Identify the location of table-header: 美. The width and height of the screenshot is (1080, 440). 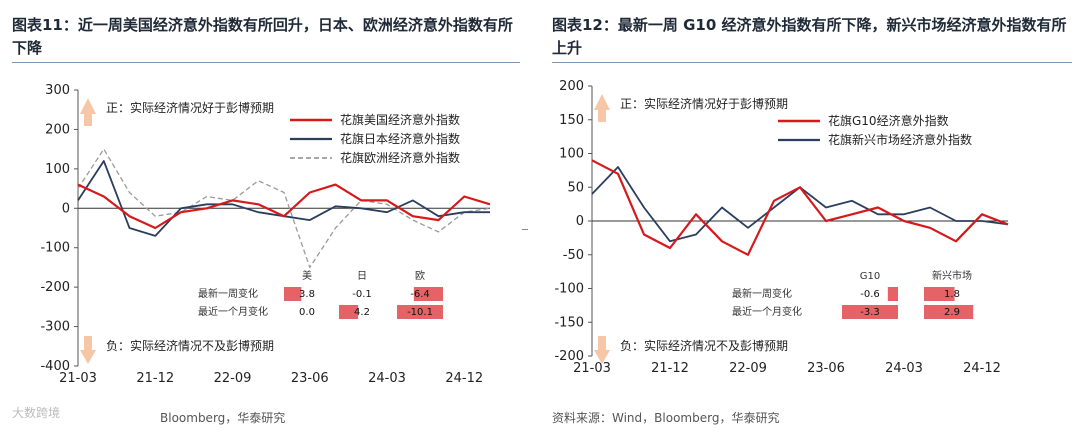
(307, 275).